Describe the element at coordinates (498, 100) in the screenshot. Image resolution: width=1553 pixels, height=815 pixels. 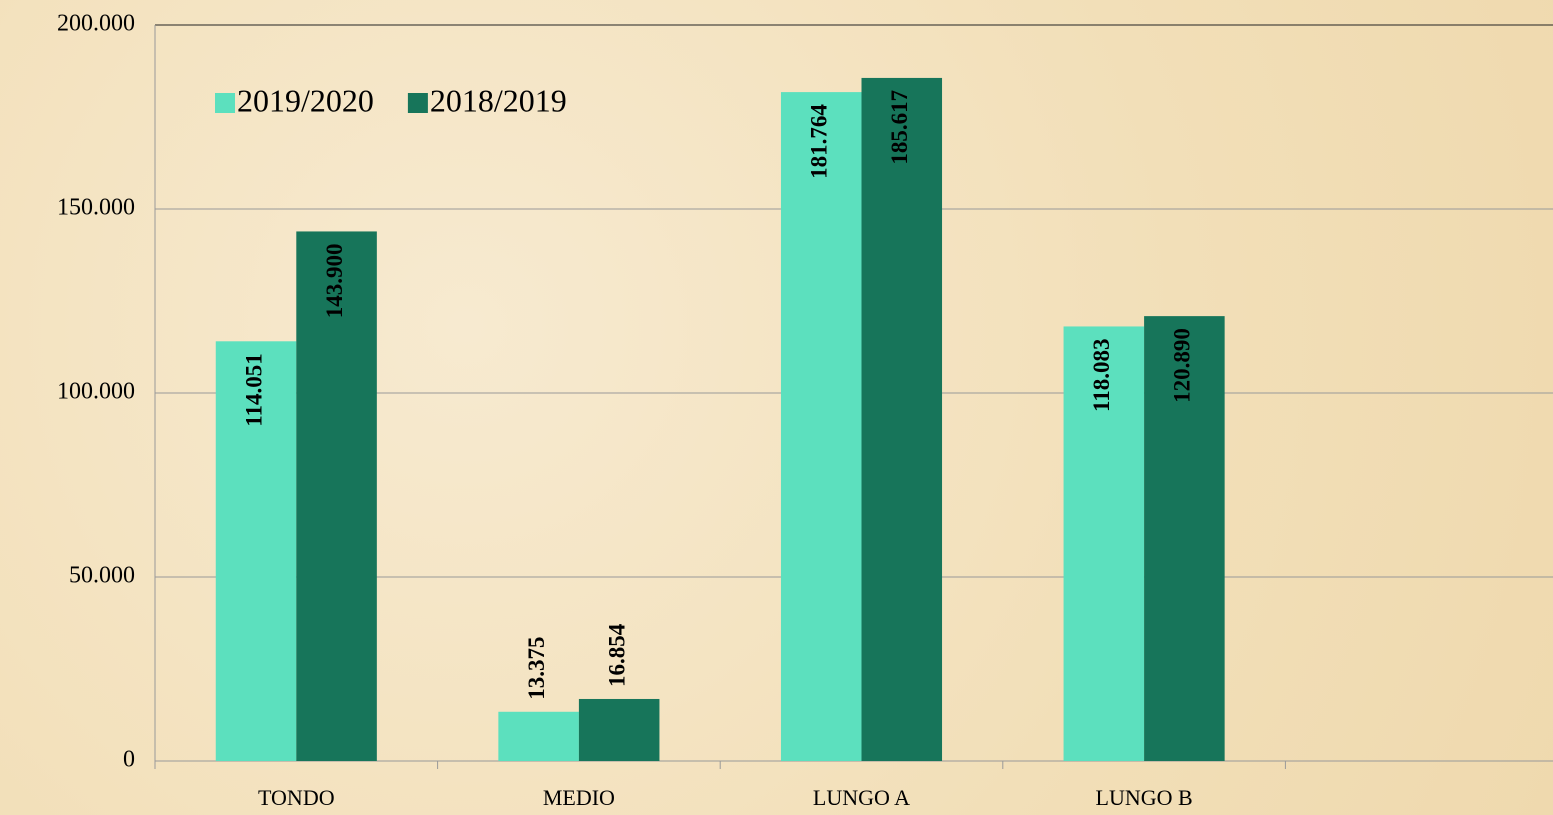
I see `legend-label: 2018/2019` at that location.